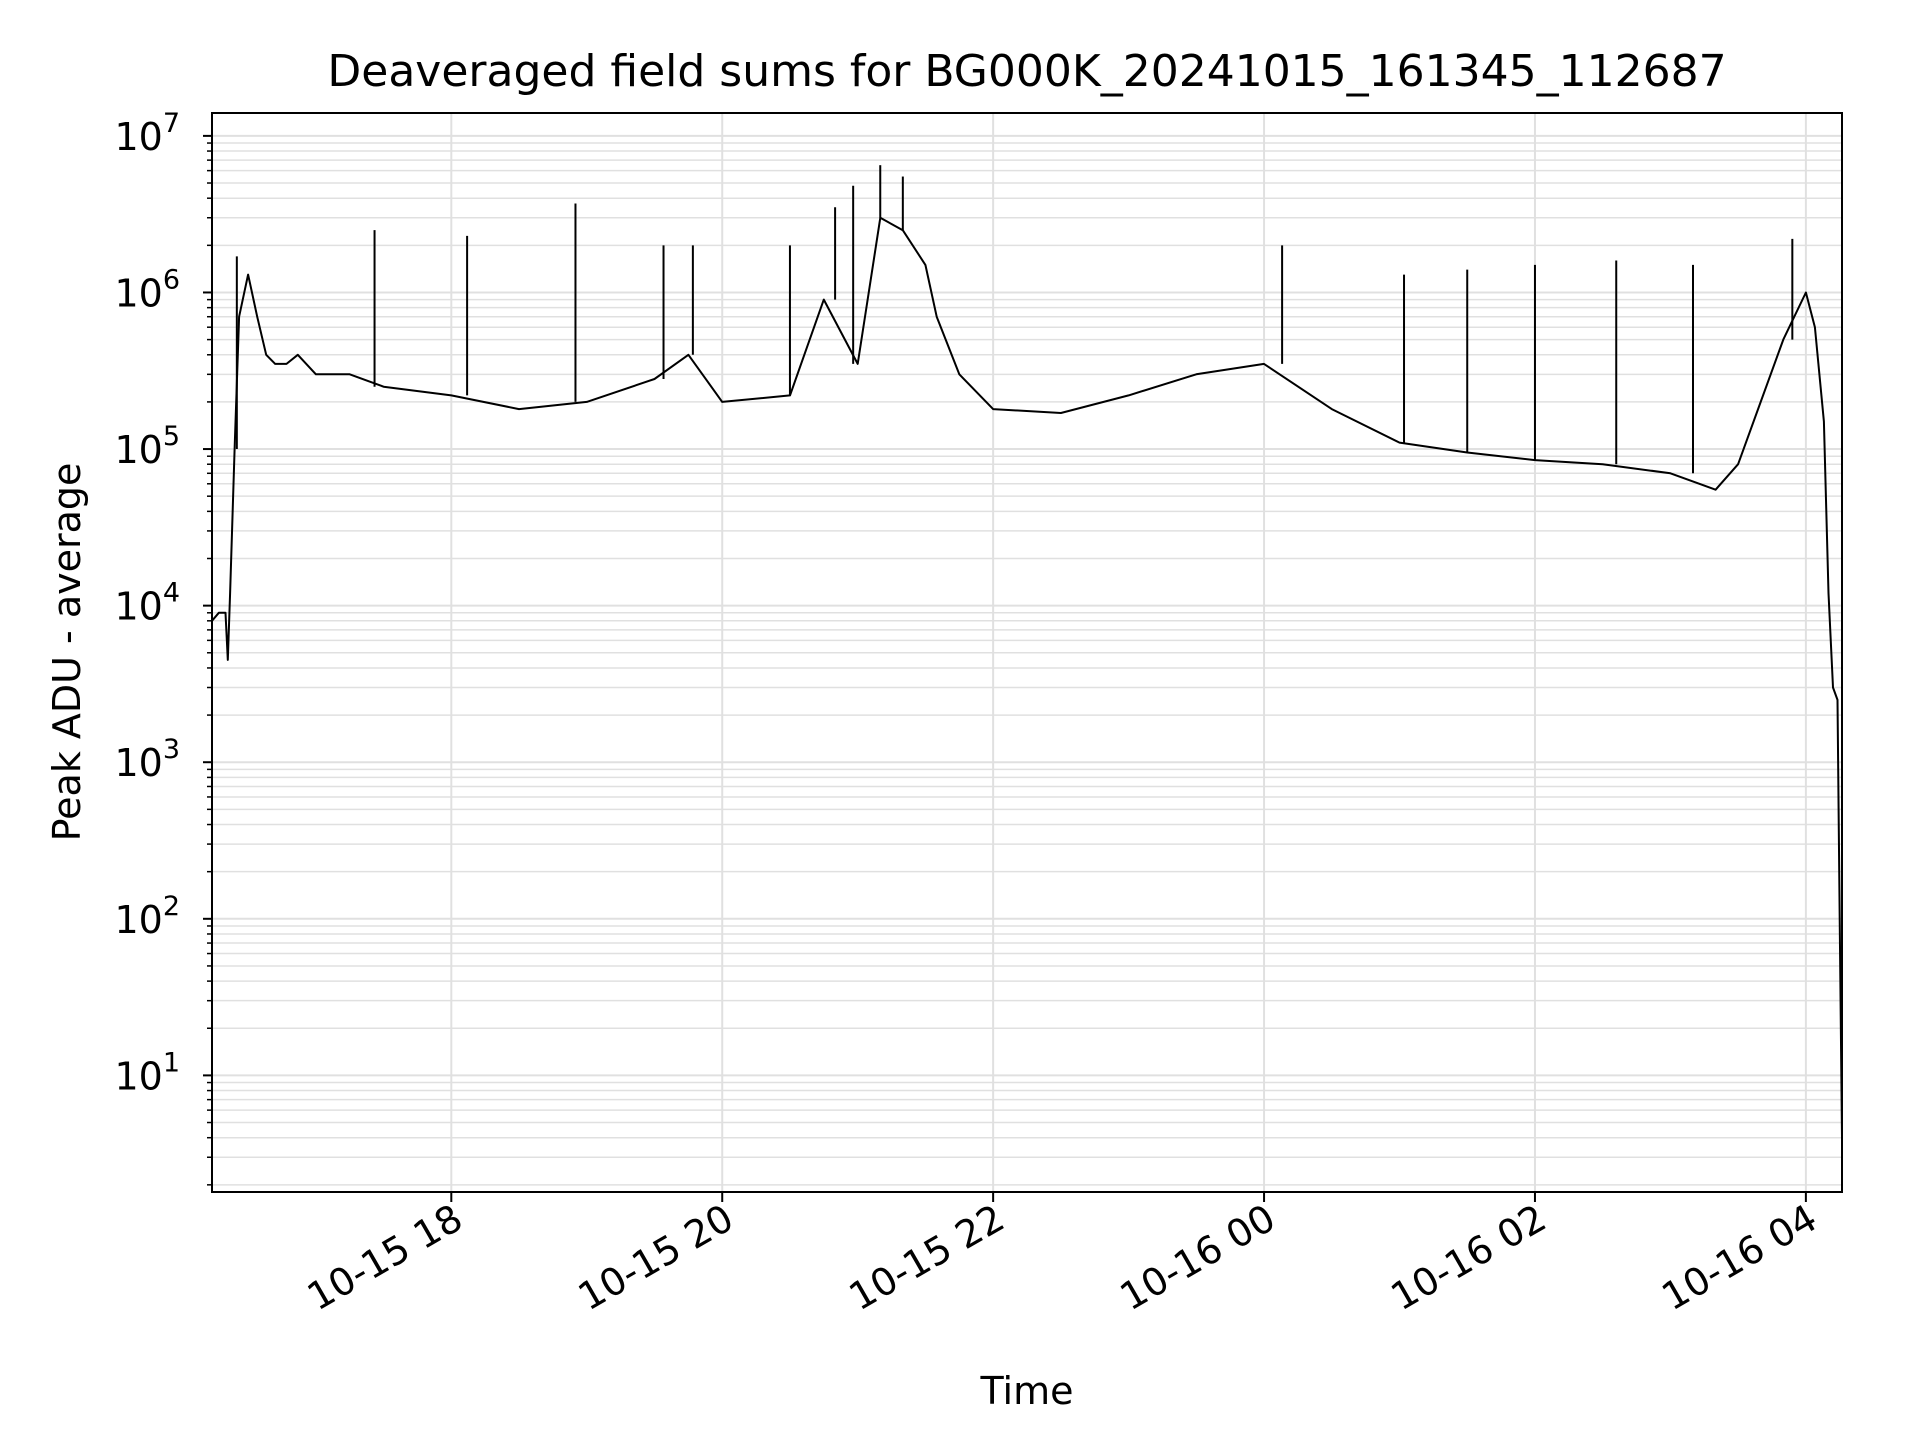  I want to click on y-axis: 10¹ 10² 10³ 10⁴ 10⁵ 10⁶ 10⁷, so click(163, 647).